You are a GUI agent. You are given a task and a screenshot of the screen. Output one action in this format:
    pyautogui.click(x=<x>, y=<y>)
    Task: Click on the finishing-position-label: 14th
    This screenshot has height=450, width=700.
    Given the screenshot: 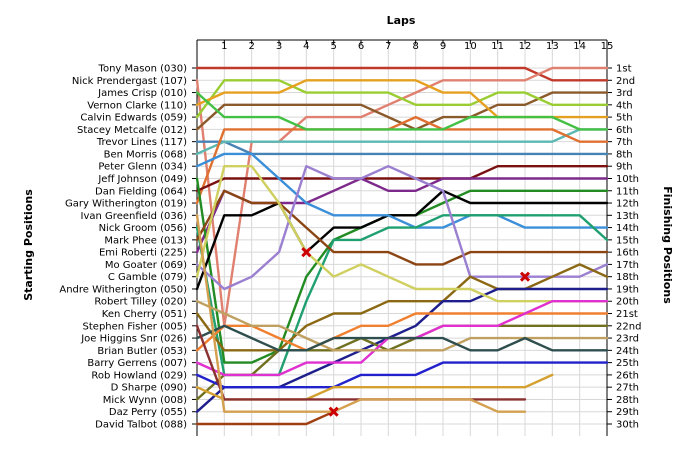 What is the action you would take?
    pyautogui.click(x=627, y=228)
    